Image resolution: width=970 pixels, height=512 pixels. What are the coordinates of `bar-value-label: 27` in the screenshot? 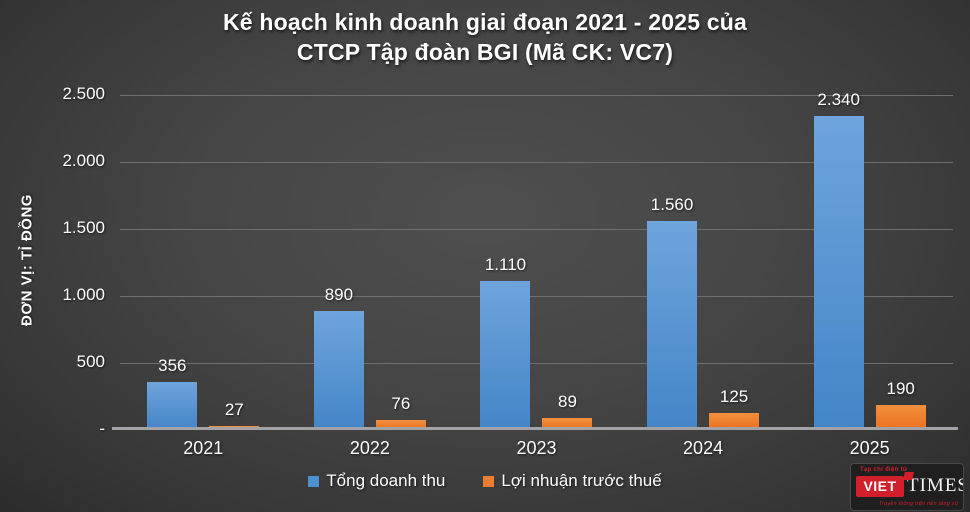 It's located at (234, 410).